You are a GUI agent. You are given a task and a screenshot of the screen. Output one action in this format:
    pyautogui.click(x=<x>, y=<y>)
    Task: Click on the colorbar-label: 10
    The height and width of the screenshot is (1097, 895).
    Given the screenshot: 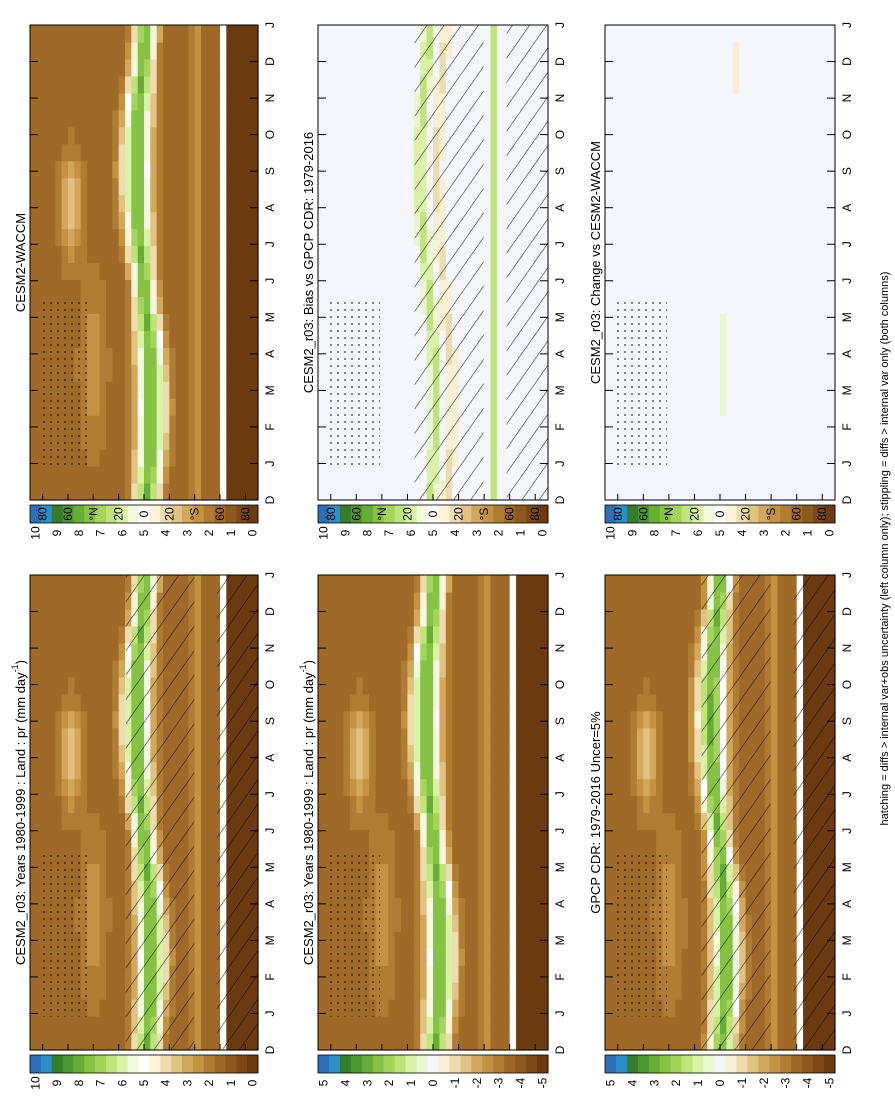 What is the action you would take?
    pyautogui.click(x=323, y=533)
    